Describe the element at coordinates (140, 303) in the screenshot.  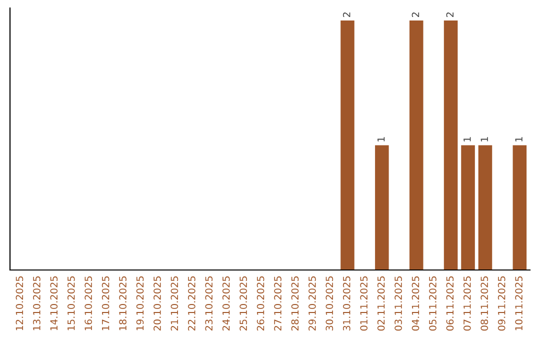
I see `x-tick-label: 19.10.2025` at that location.